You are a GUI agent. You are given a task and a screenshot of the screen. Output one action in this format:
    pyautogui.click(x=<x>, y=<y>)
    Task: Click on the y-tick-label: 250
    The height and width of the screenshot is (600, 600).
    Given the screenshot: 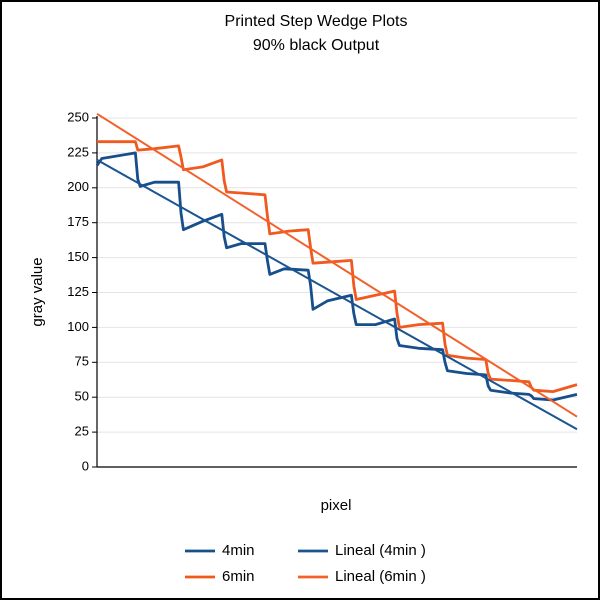 What is the action you would take?
    pyautogui.click(x=78, y=116)
    